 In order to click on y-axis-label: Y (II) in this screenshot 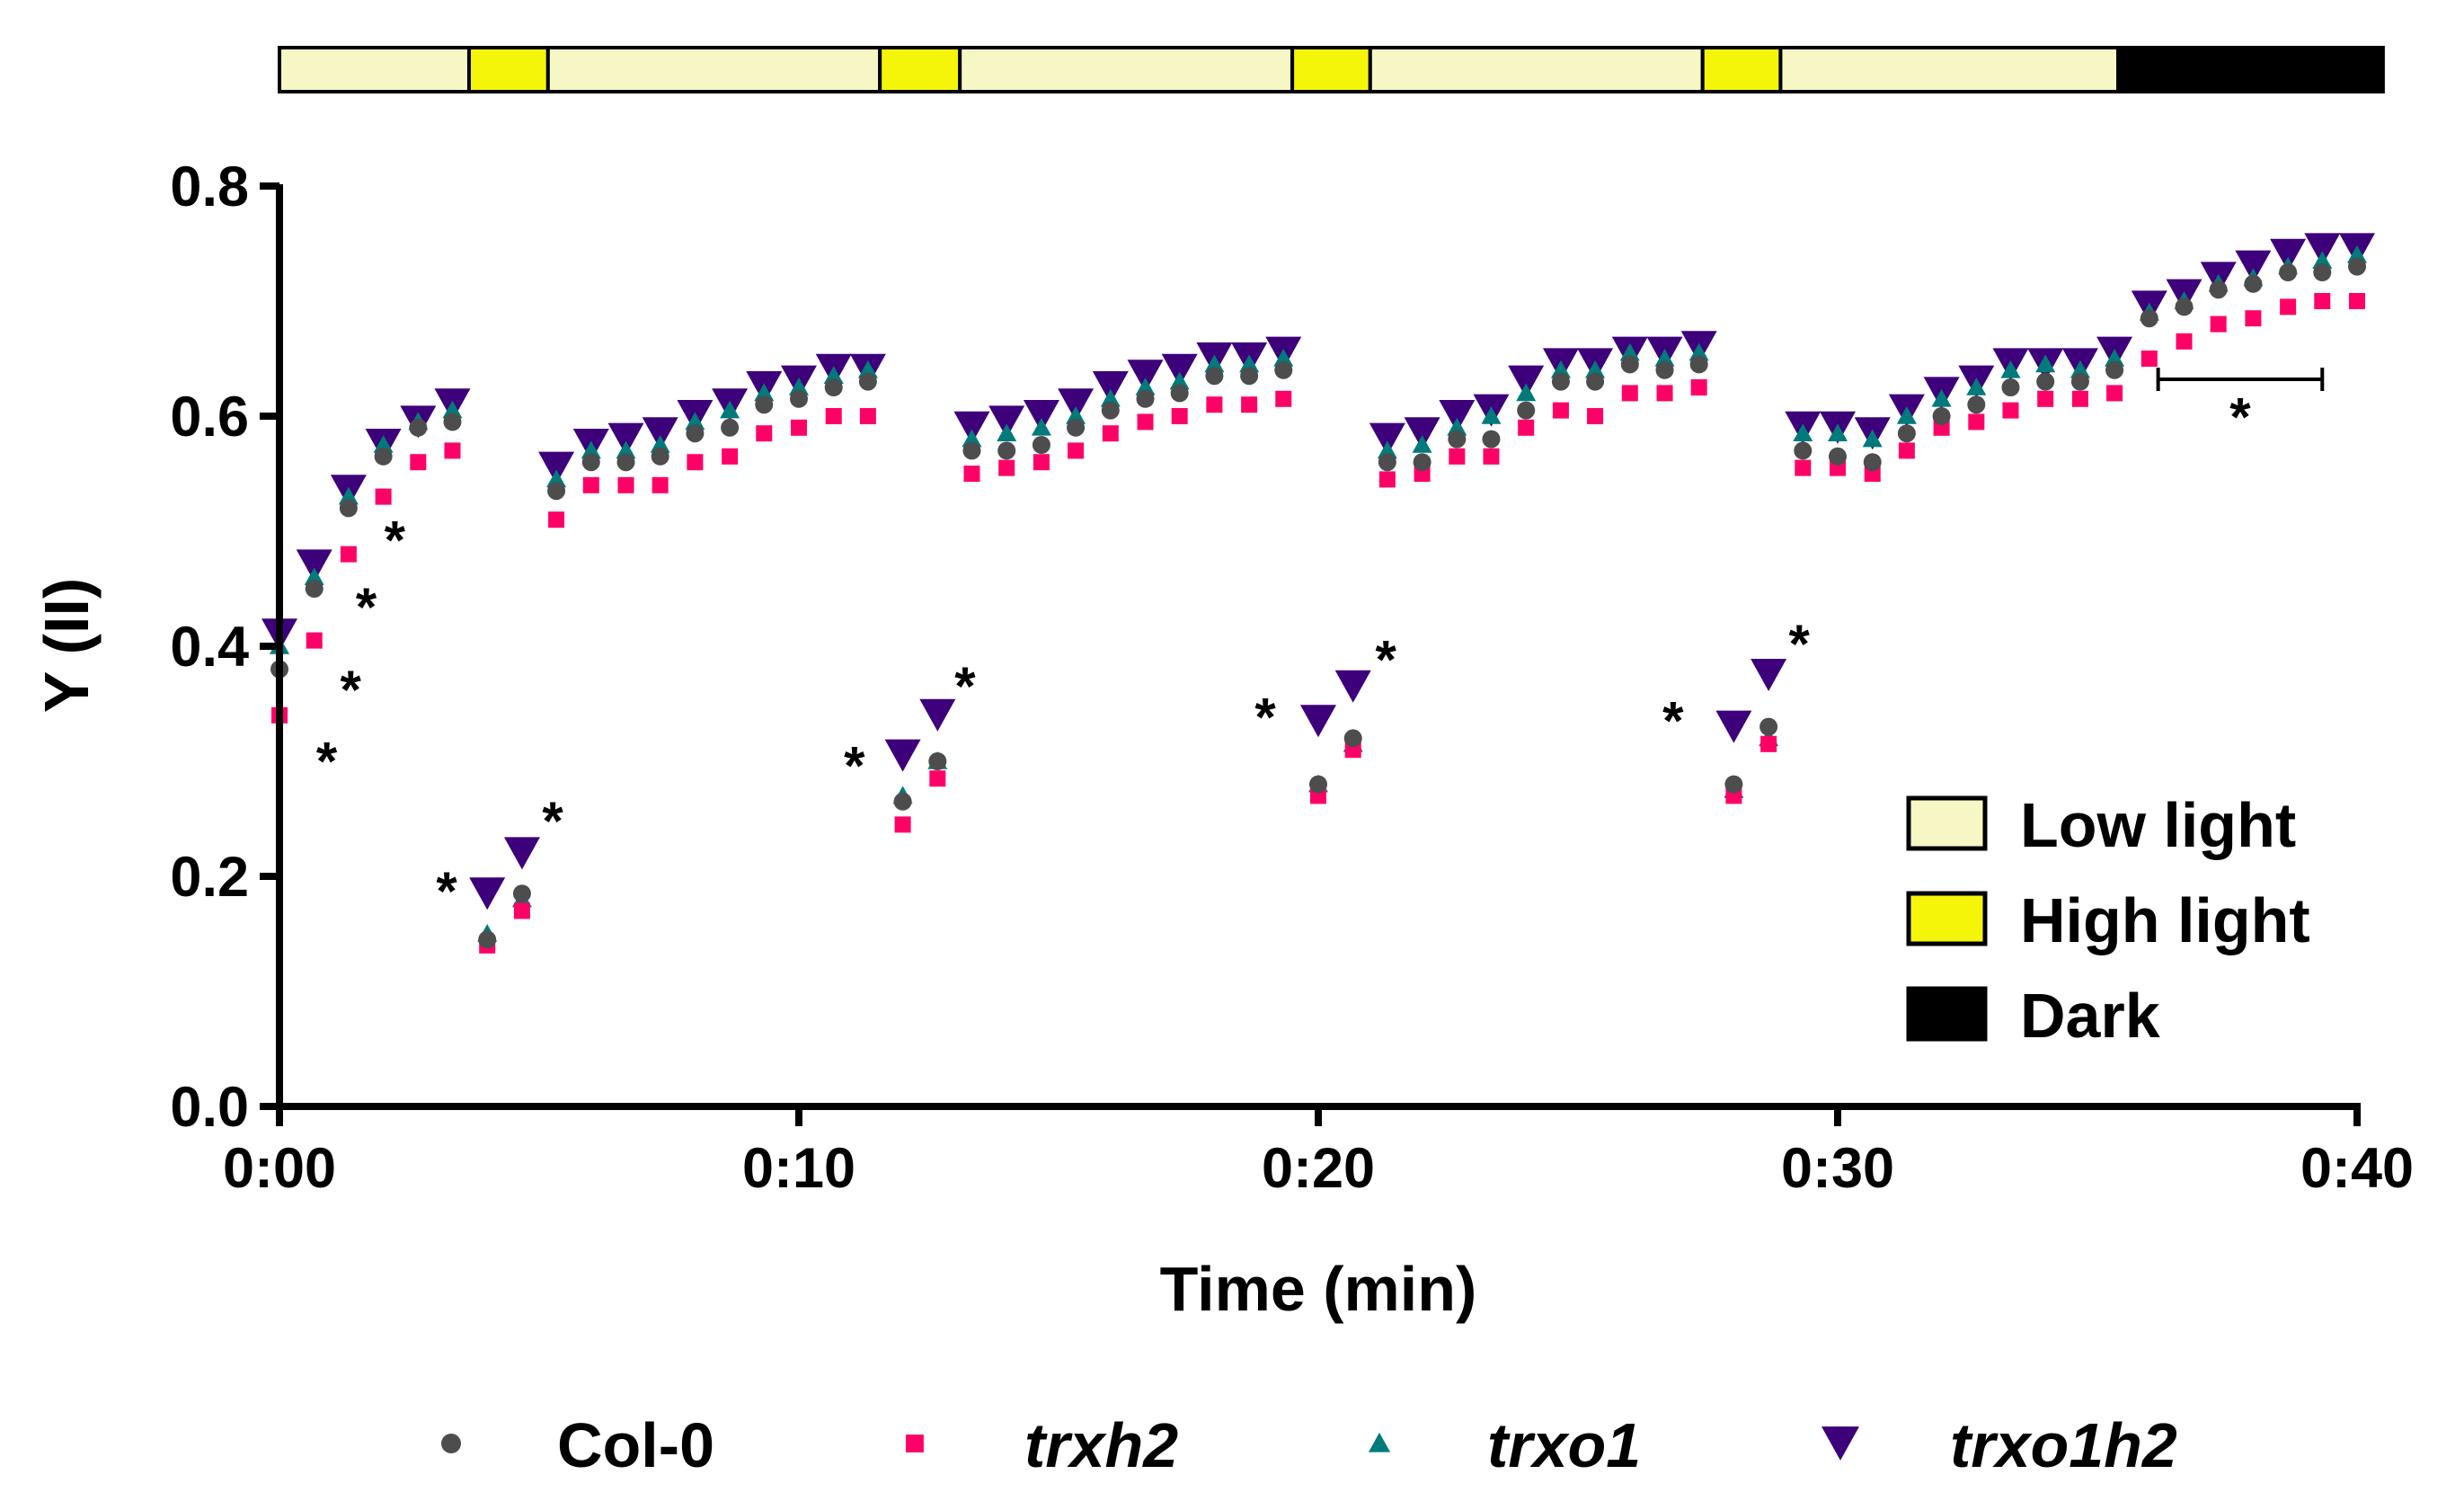, I will do `click(66, 645)`.